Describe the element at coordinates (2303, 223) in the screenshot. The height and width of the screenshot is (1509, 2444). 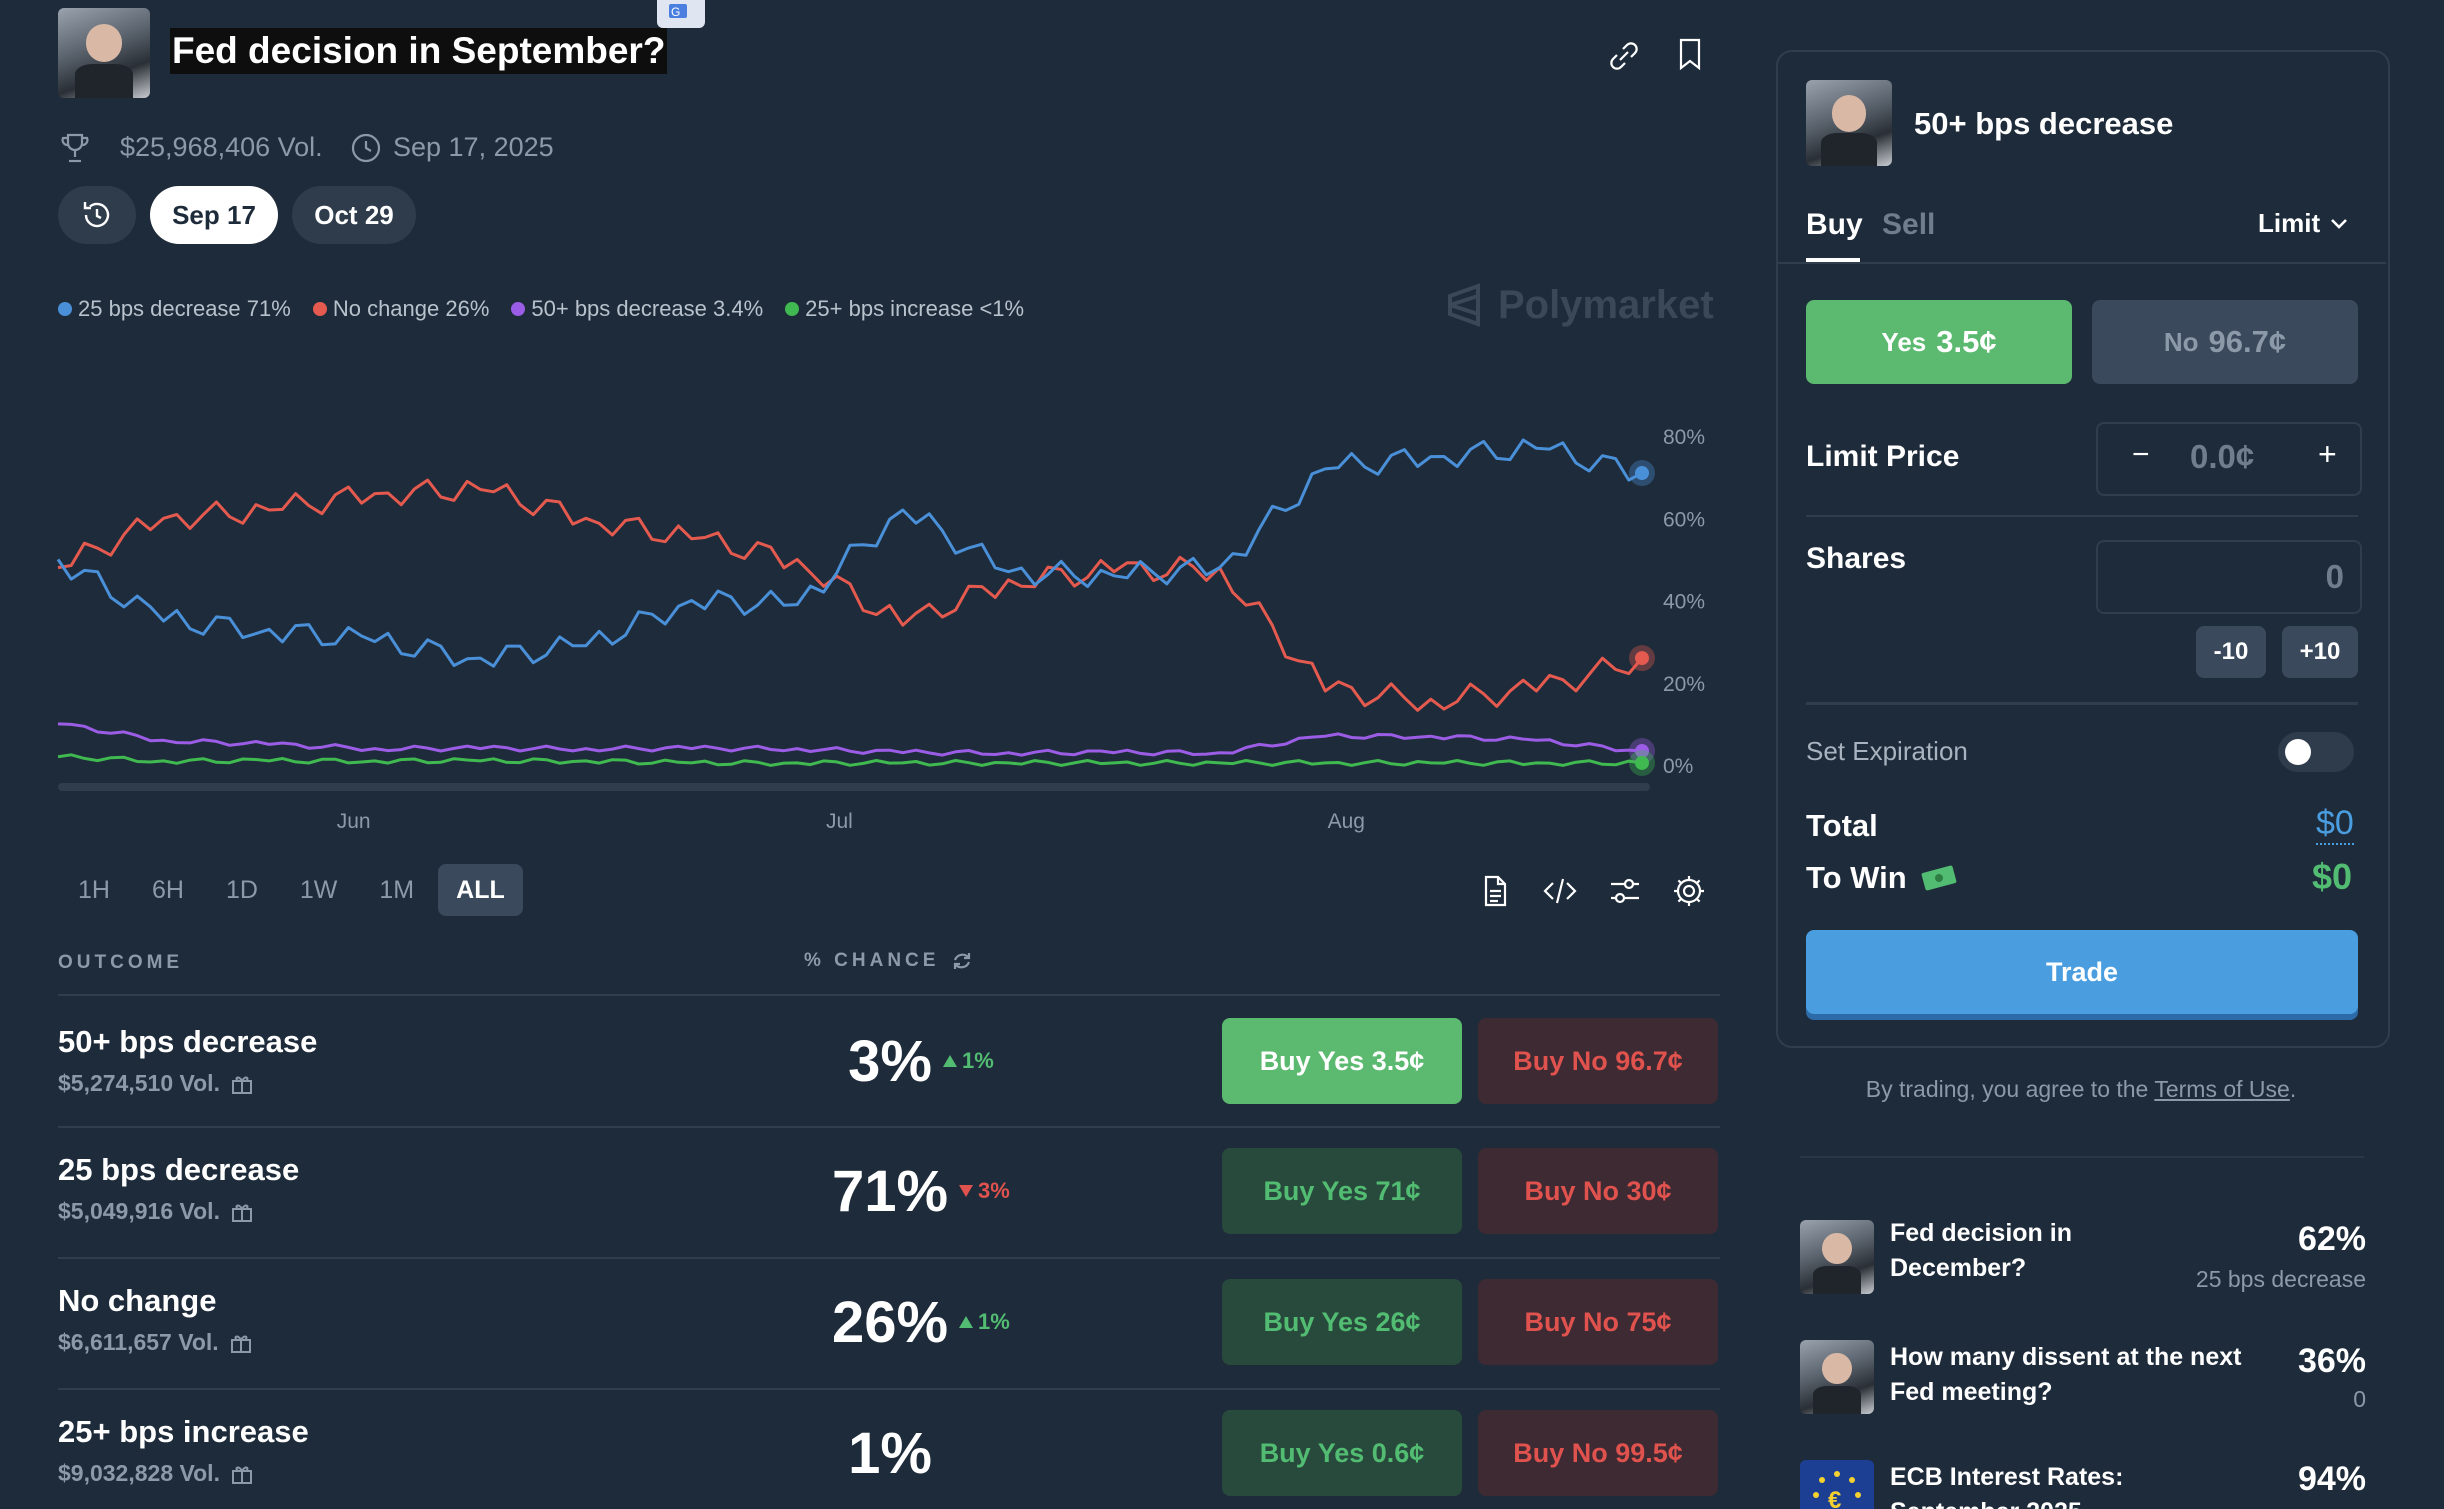
I see `order-type-dropdown: Limit` at that location.